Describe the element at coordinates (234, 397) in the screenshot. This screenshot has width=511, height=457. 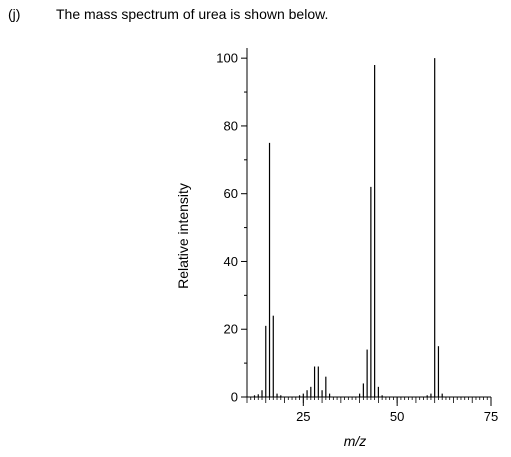
I see `y-tick-label-0: 0` at that location.